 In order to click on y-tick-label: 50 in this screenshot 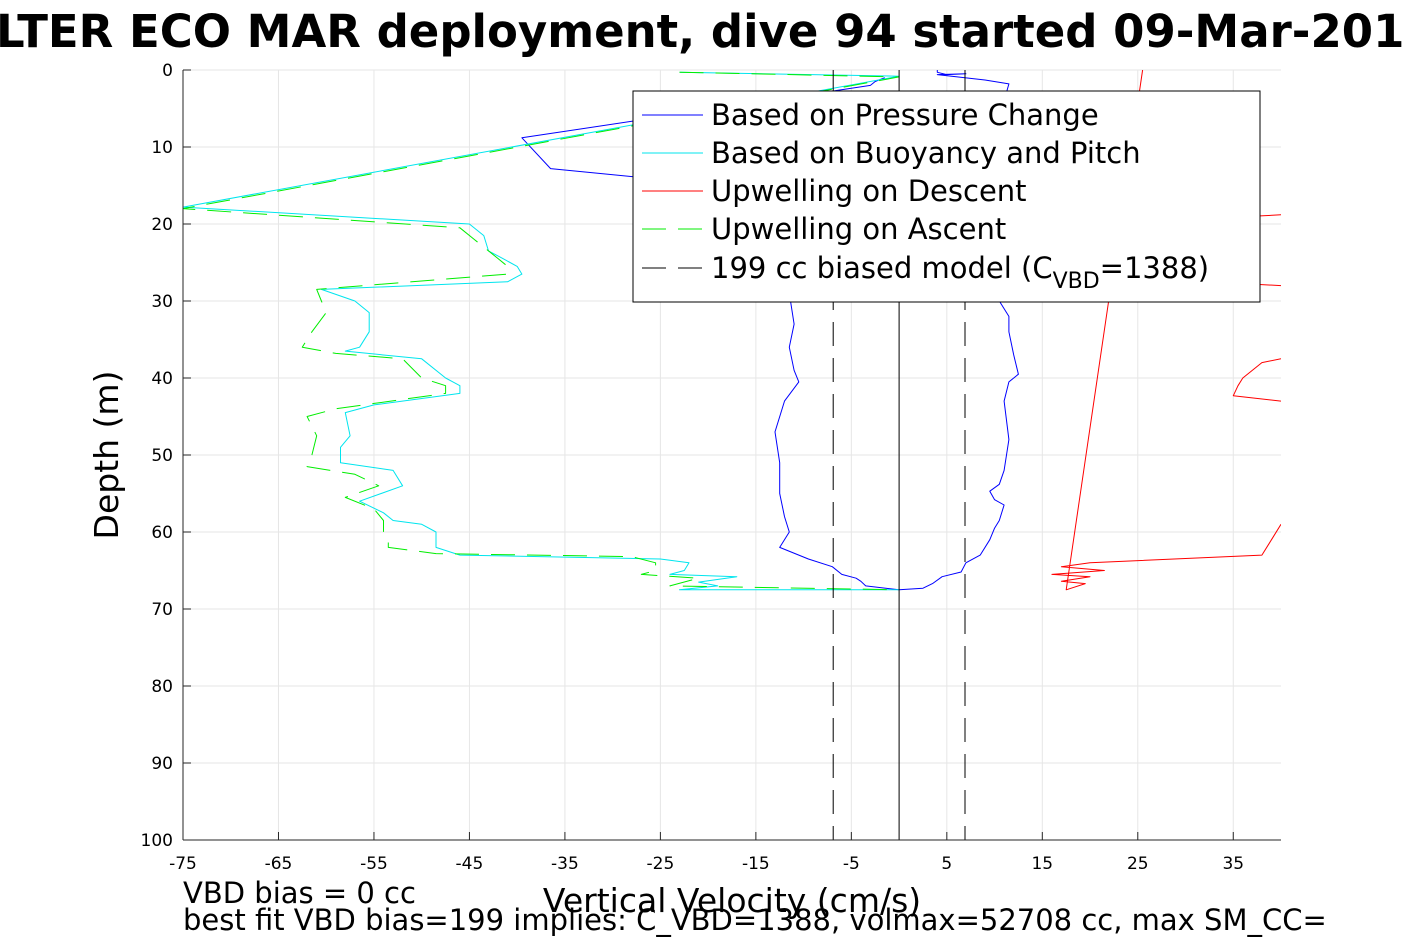, I will do `click(162, 456)`.